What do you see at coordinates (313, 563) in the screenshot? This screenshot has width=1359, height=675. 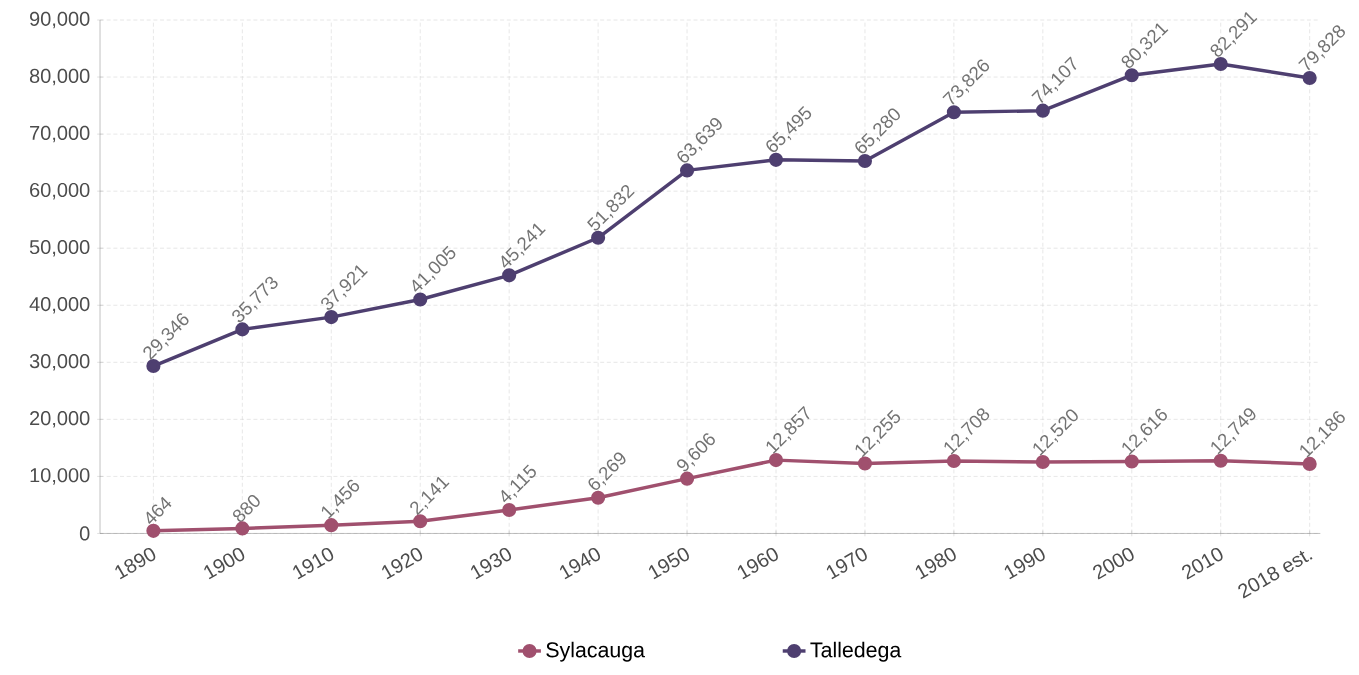 I see `x-tick-label: 1910` at bounding box center [313, 563].